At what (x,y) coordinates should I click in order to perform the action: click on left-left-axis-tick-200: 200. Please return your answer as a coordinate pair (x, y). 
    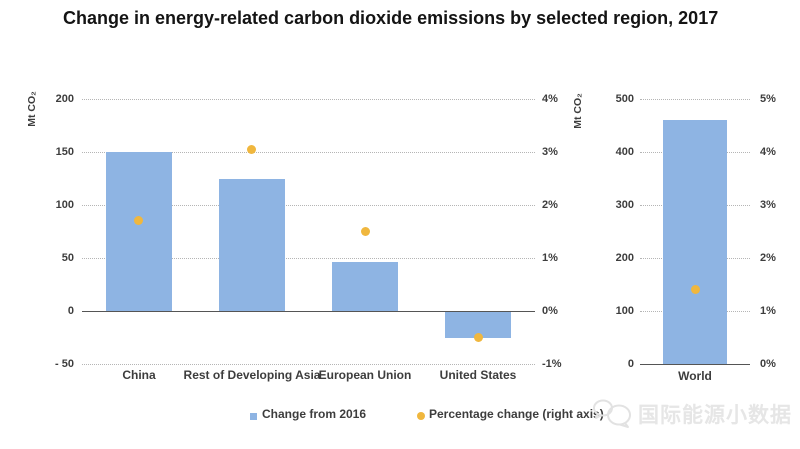
    Looking at the image, I should click on (64, 99).